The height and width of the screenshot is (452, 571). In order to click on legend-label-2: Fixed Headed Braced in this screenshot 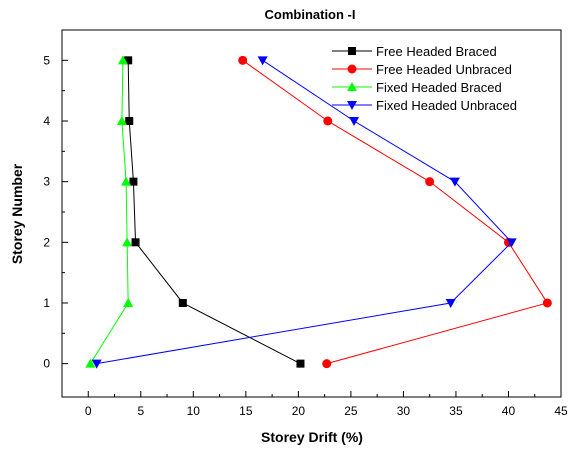, I will do `click(439, 87)`.